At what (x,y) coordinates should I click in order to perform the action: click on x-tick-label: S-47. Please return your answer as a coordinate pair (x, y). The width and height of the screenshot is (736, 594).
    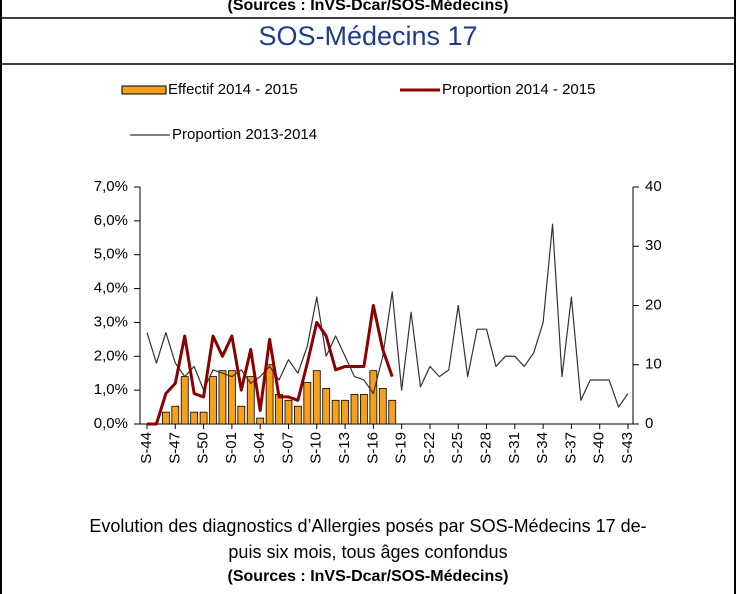
    Looking at the image, I should click on (174, 448).